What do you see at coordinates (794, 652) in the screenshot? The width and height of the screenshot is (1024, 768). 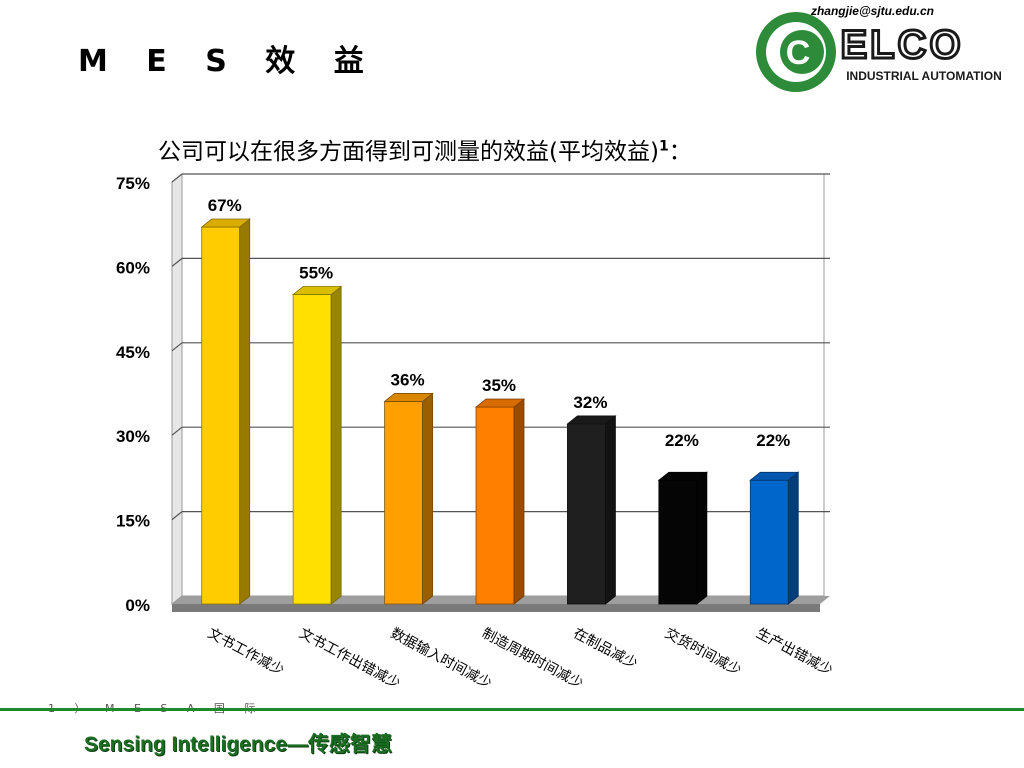 I see `x-category-label: 生产出错减少` at bounding box center [794, 652].